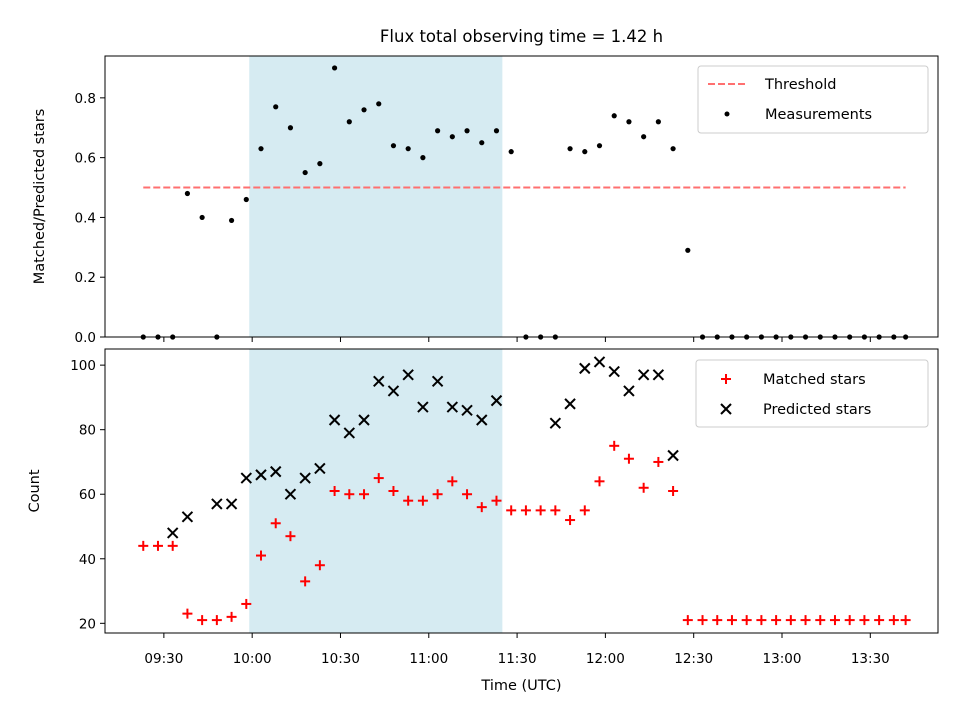 This screenshot has height=720, width=960. I want to click on x-tick-label: 12:00, so click(605, 659).